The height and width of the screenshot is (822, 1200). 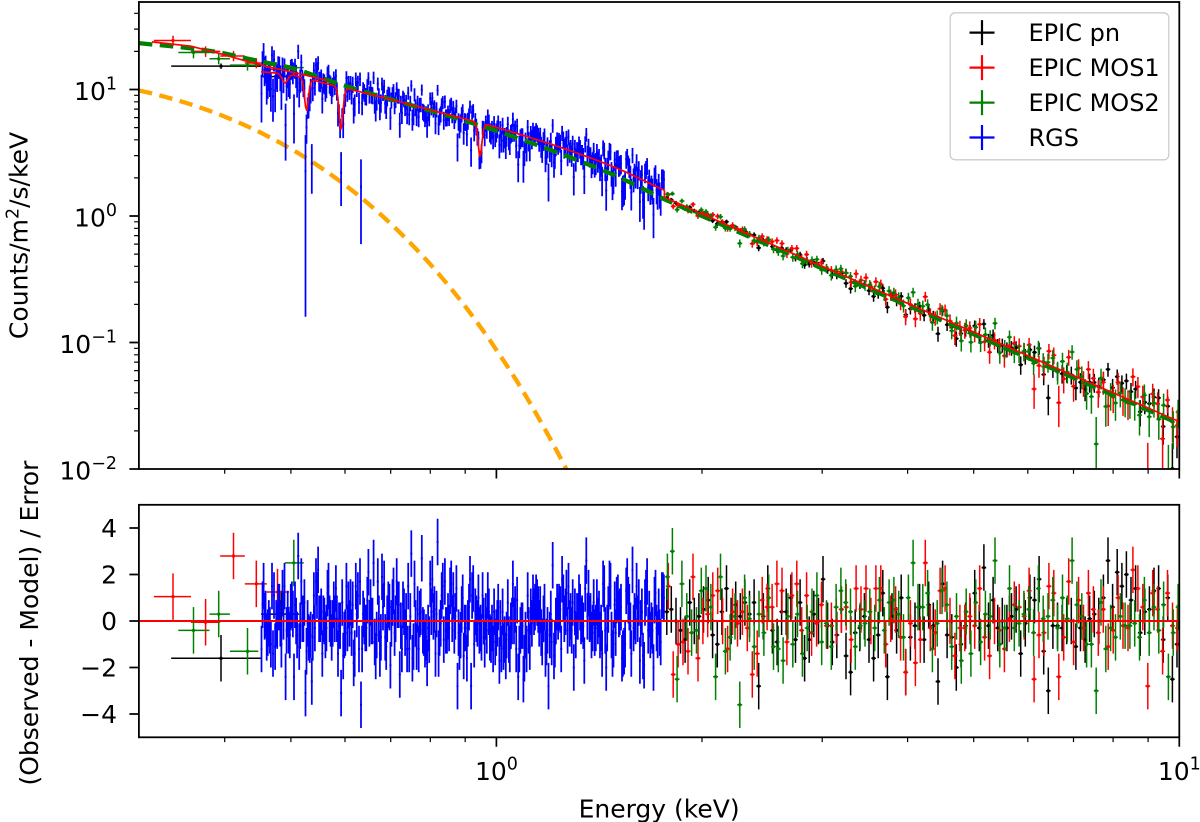 I want to click on ytick-label-bottom: 2, so click(x=109, y=575).